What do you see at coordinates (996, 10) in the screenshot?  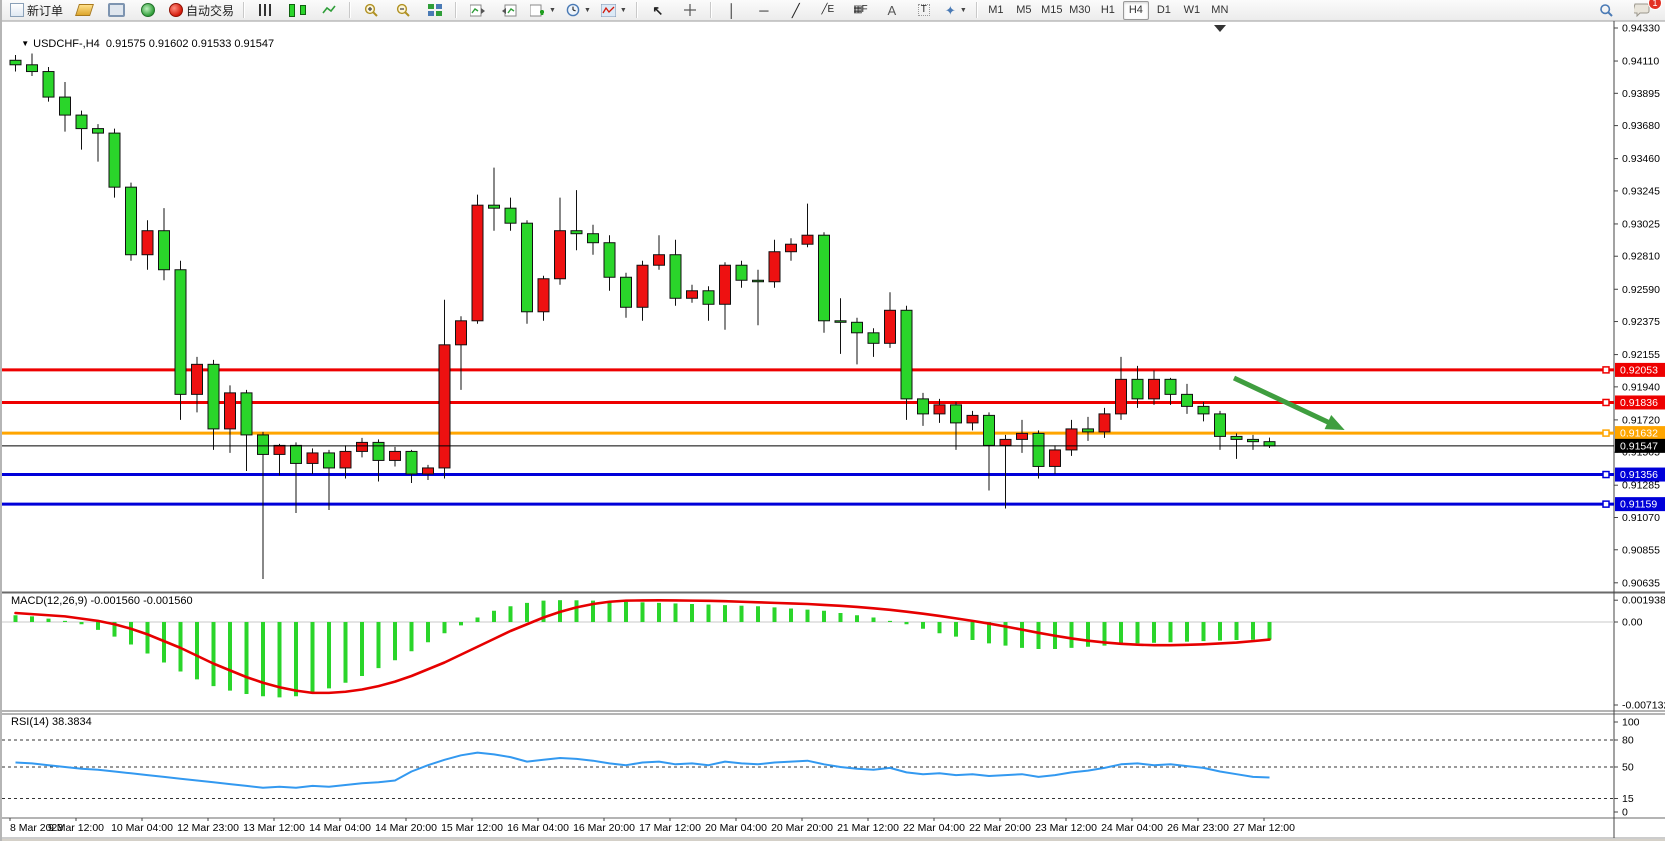 I see `timeframe-m1: M1` at bounding box center [996, 10].